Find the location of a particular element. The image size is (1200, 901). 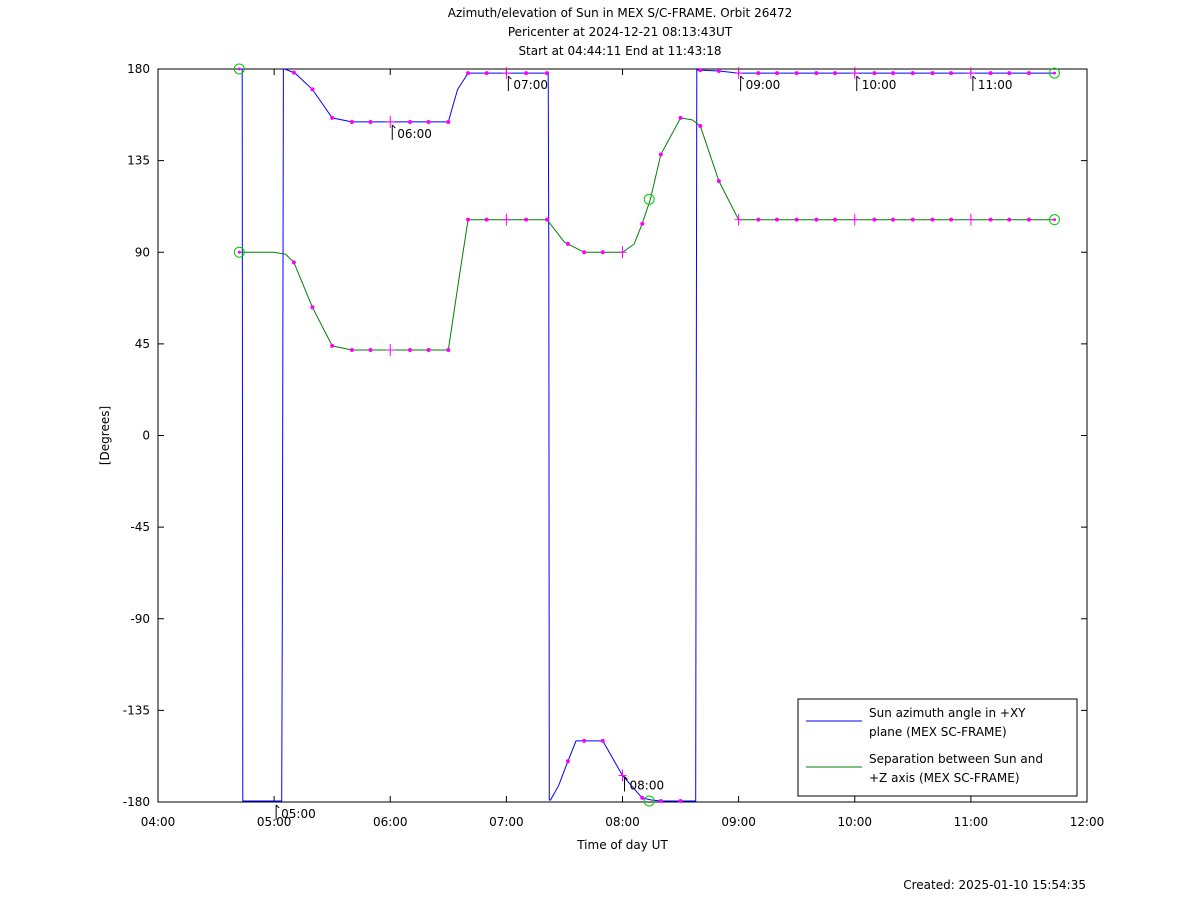

created-timestamp: Created: 2025-01-10 15:54:35 is located at coordinates (994, 885).